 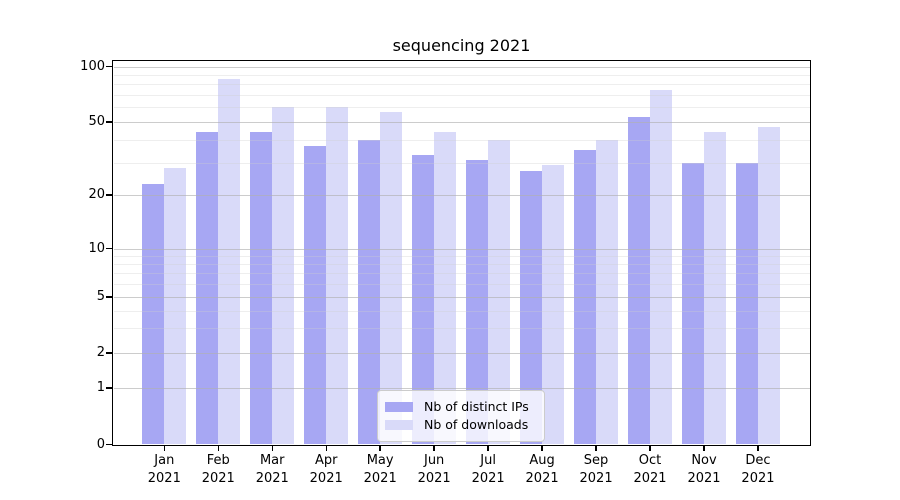 I want to click on x-tick-label-apr: Apr 2021, so click(x=326, y=469).